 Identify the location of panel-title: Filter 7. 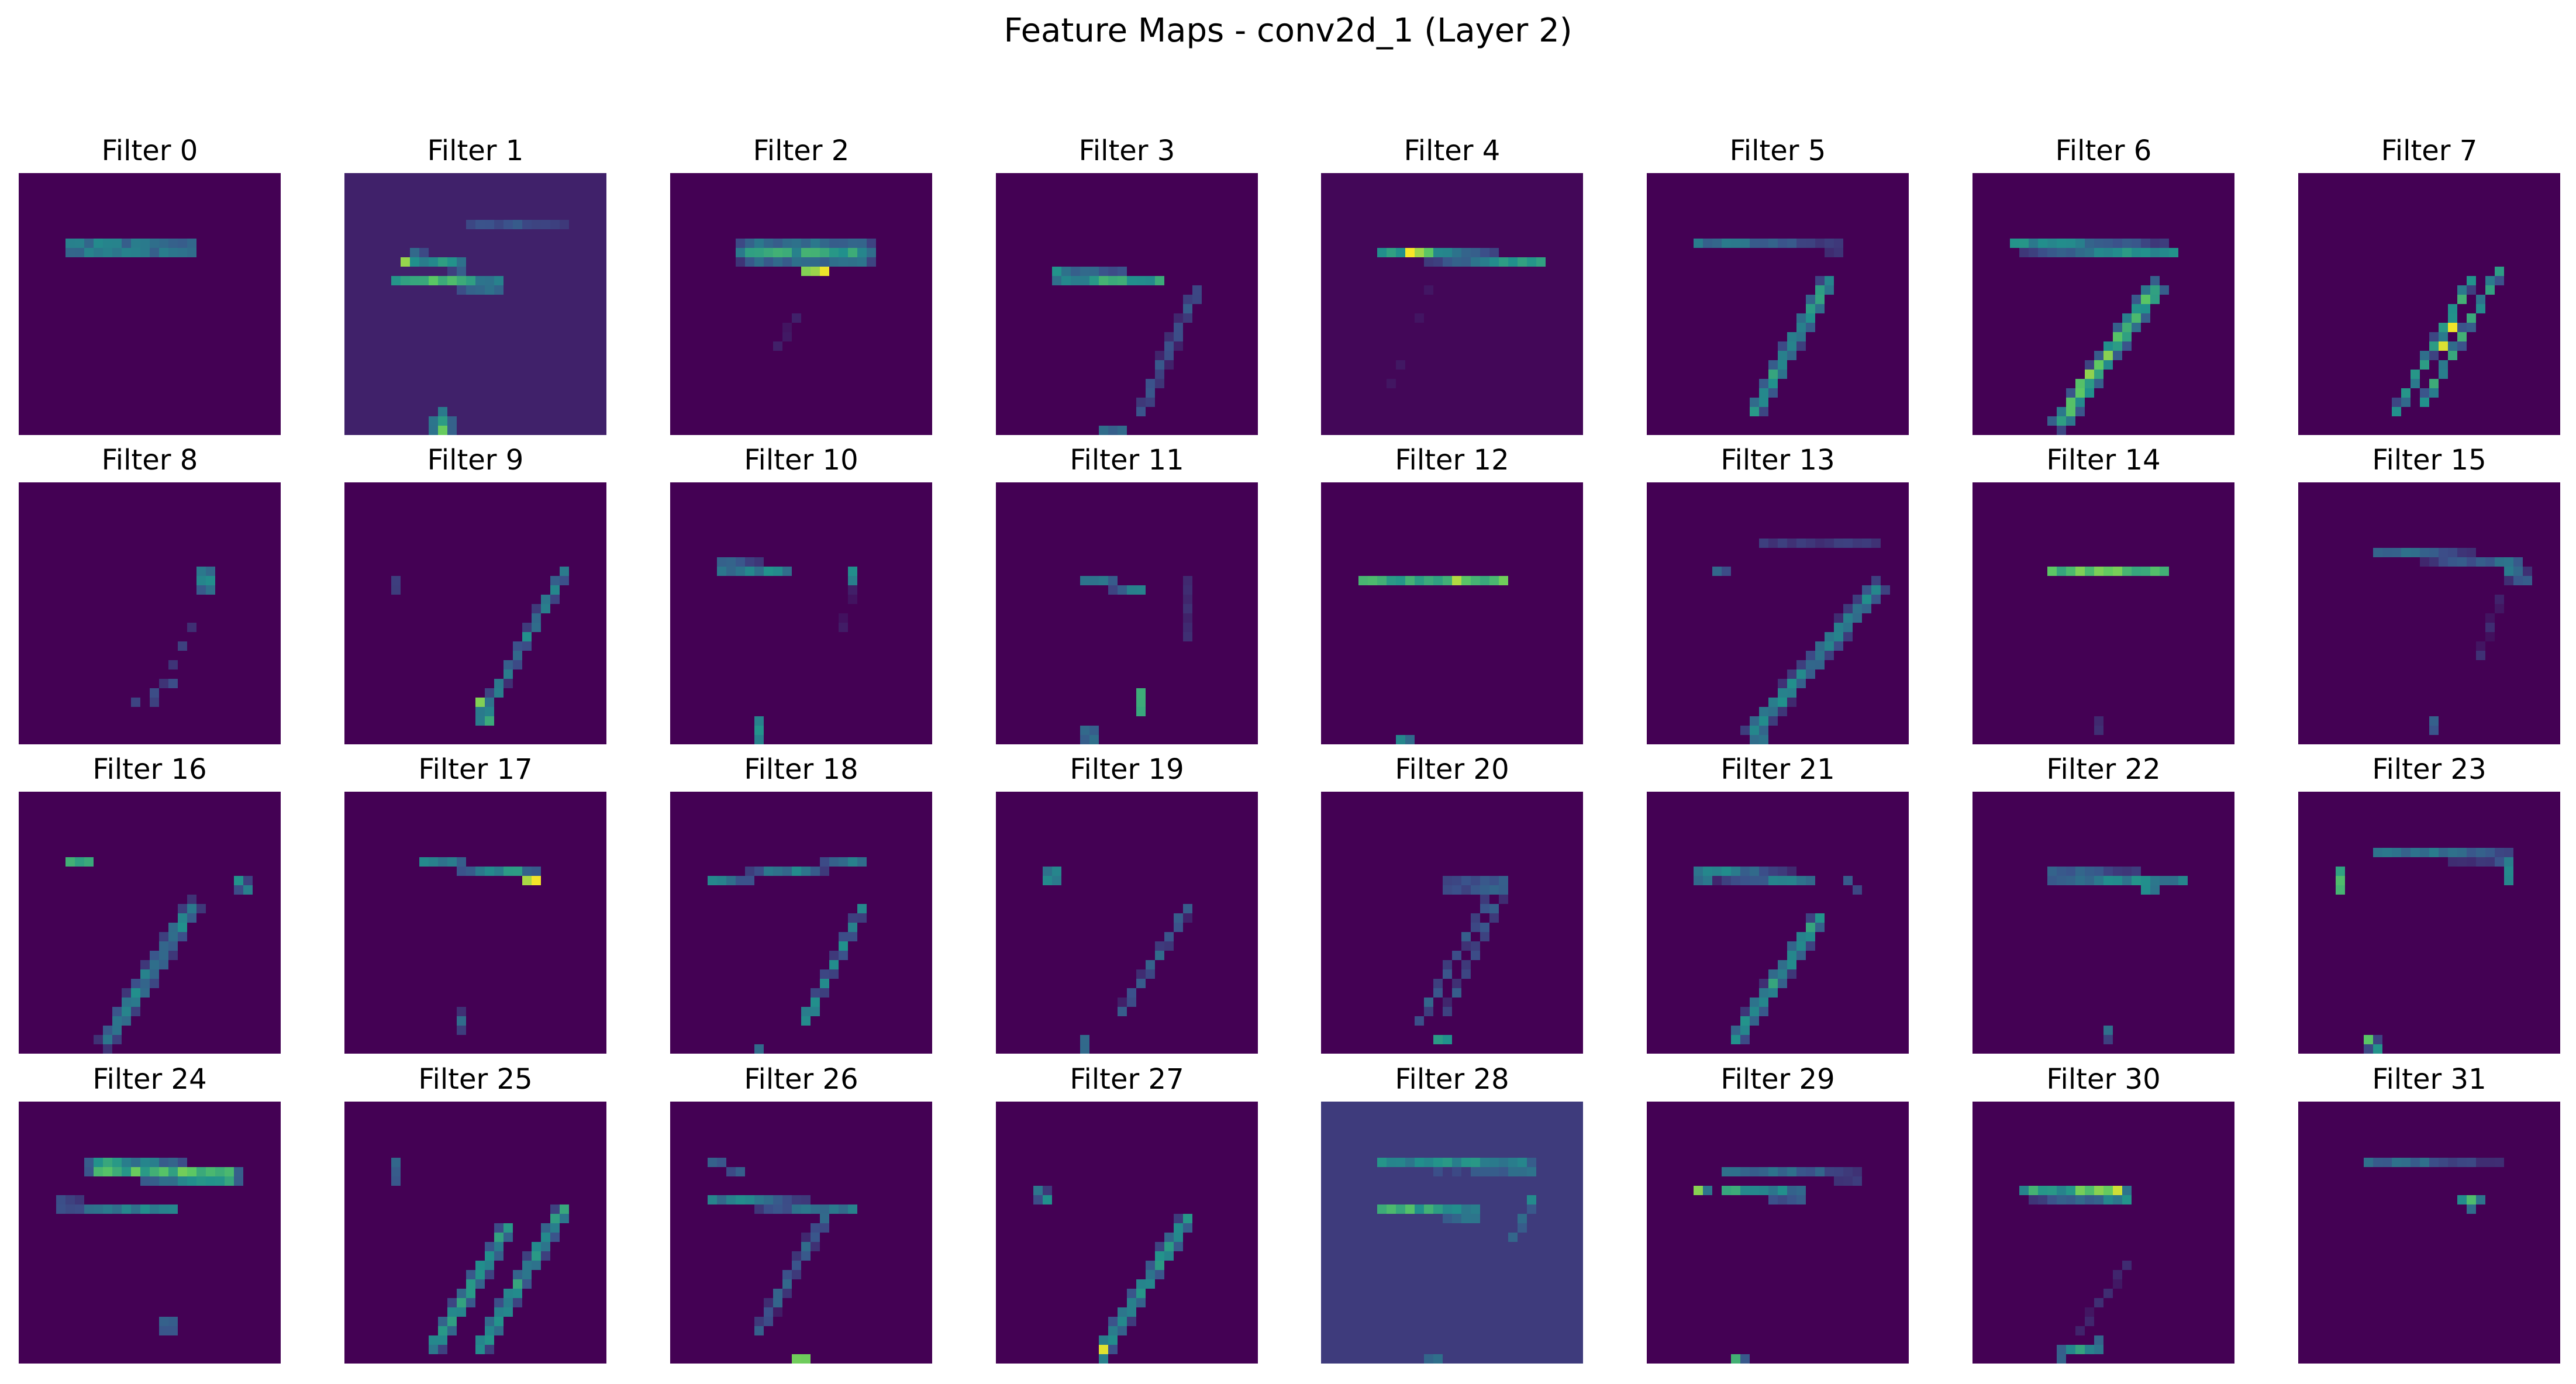
(2425, 150).